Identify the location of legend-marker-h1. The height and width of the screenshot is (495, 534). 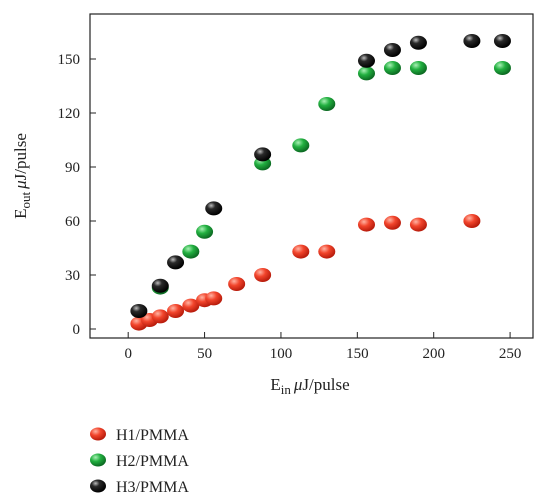
(98, 434).